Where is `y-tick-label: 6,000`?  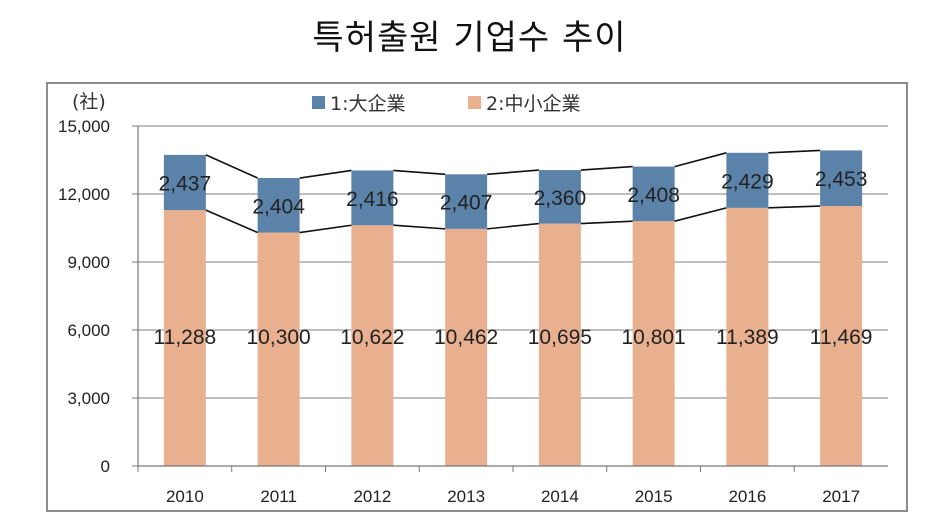 y-tick-label: 6,000 is located at coordinates (88, 330).